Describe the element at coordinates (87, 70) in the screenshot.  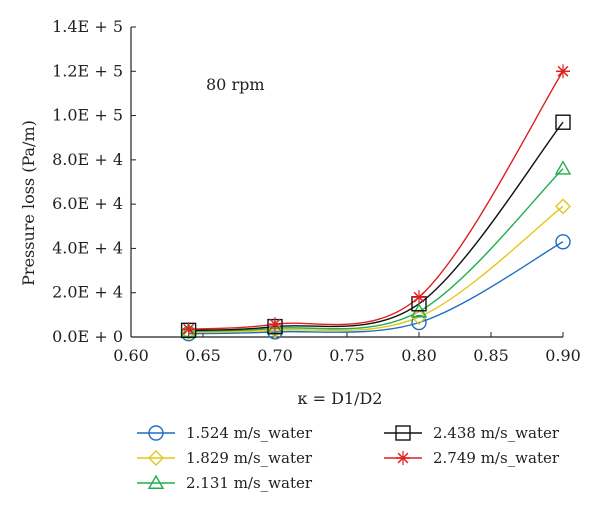
I see `y-tick-label: 1.2E + 5` at that location.